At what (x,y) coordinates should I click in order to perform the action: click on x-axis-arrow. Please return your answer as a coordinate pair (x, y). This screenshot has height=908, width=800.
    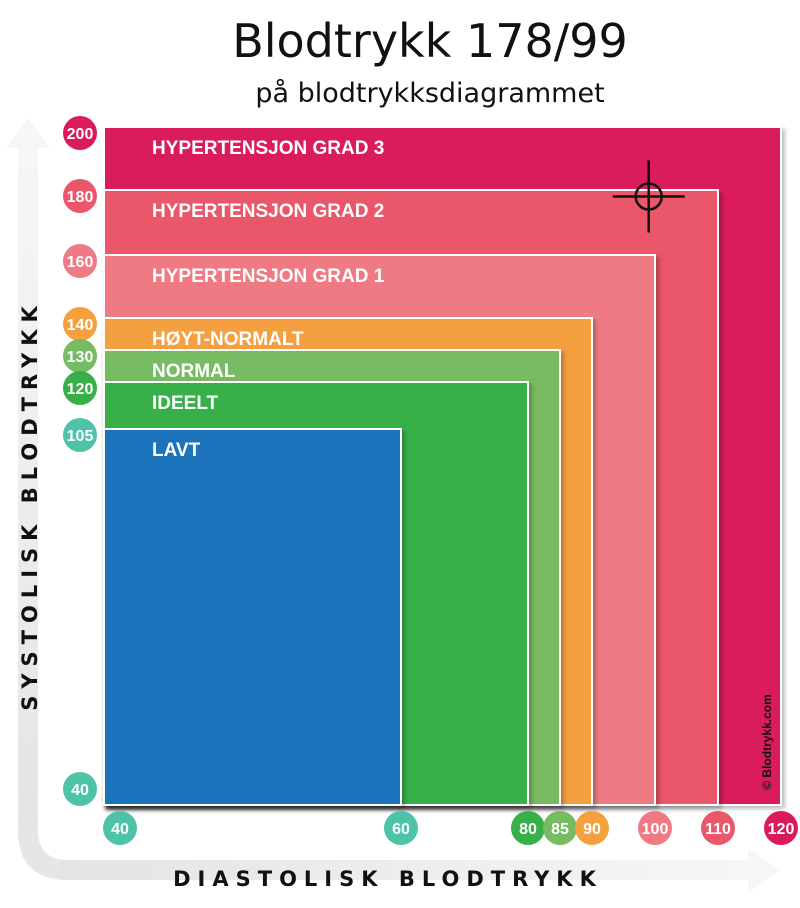
    Looking at the image, I should click on (420, 870).